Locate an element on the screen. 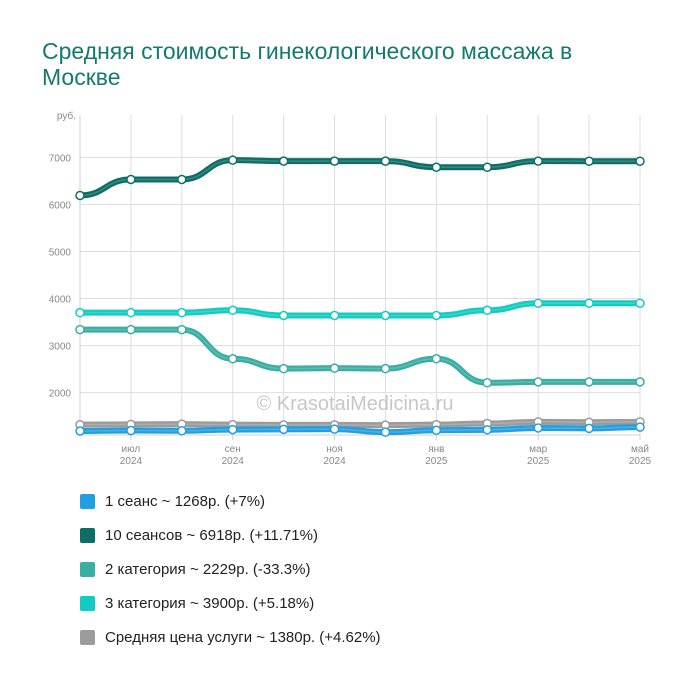  y-tick-label: 6000 is located at coordinates (60, 205).